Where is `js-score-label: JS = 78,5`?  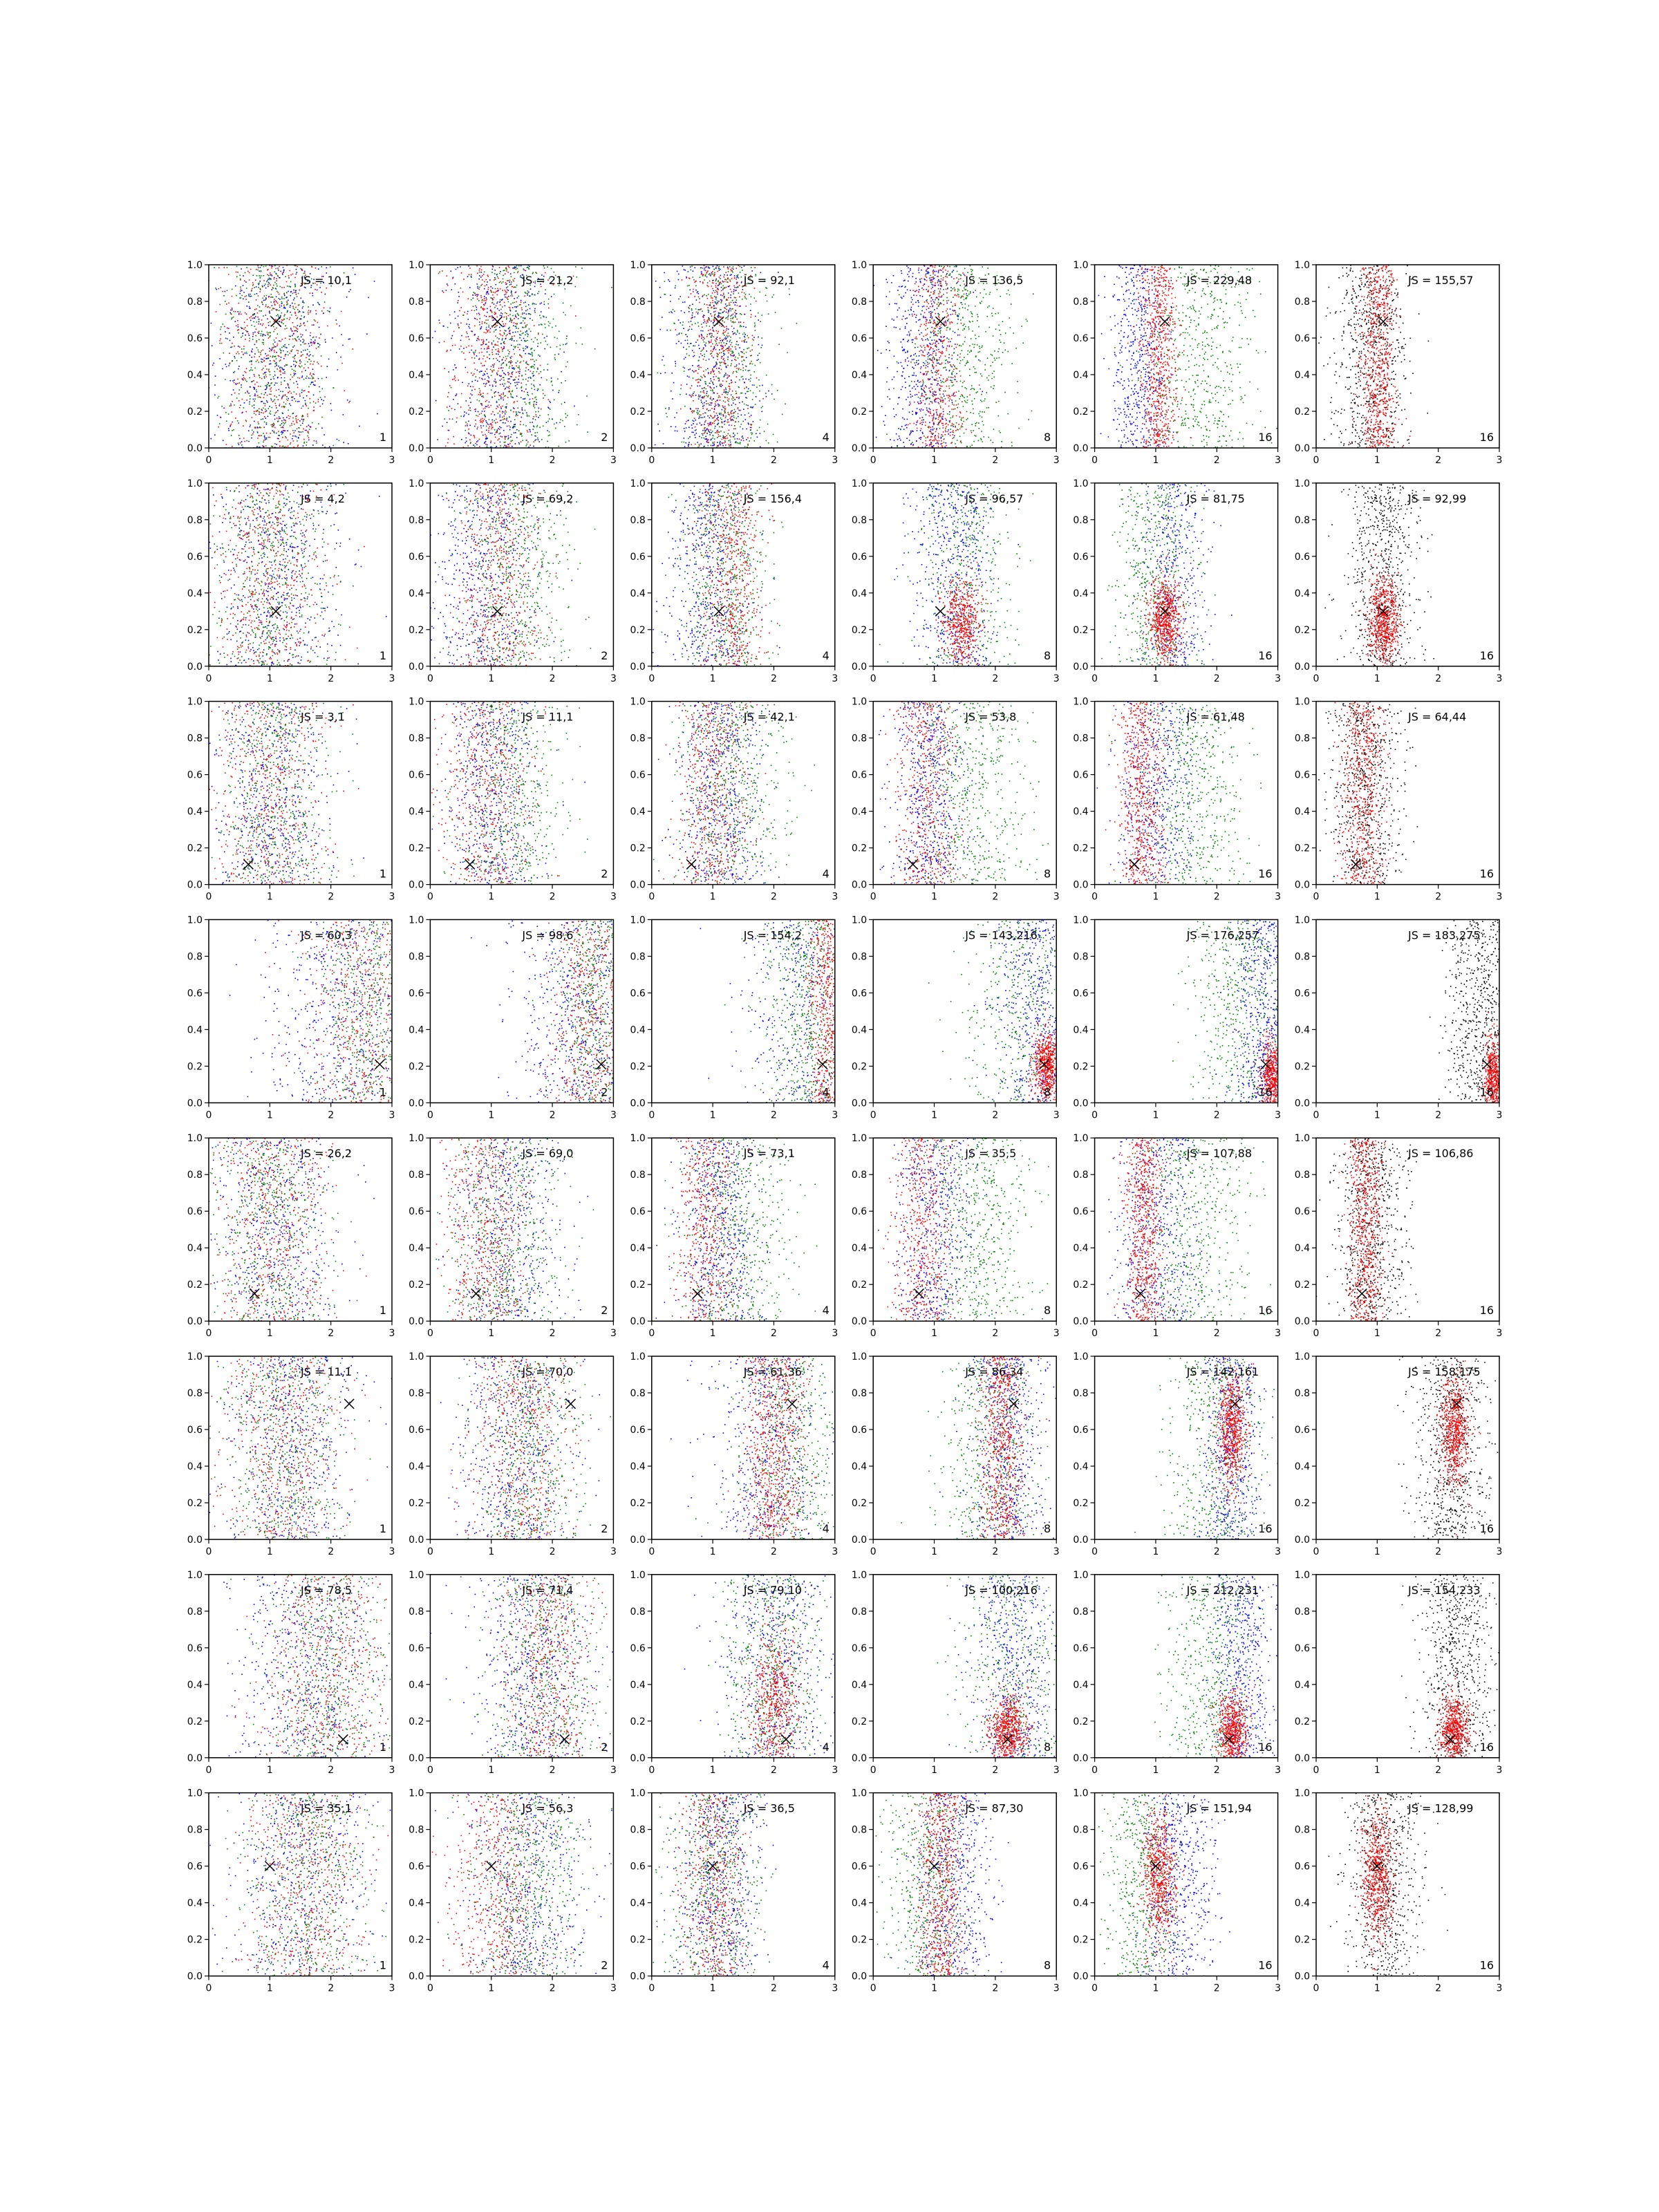
js-score-label: JS = 78,5 is located at coordinates (326, 1591).